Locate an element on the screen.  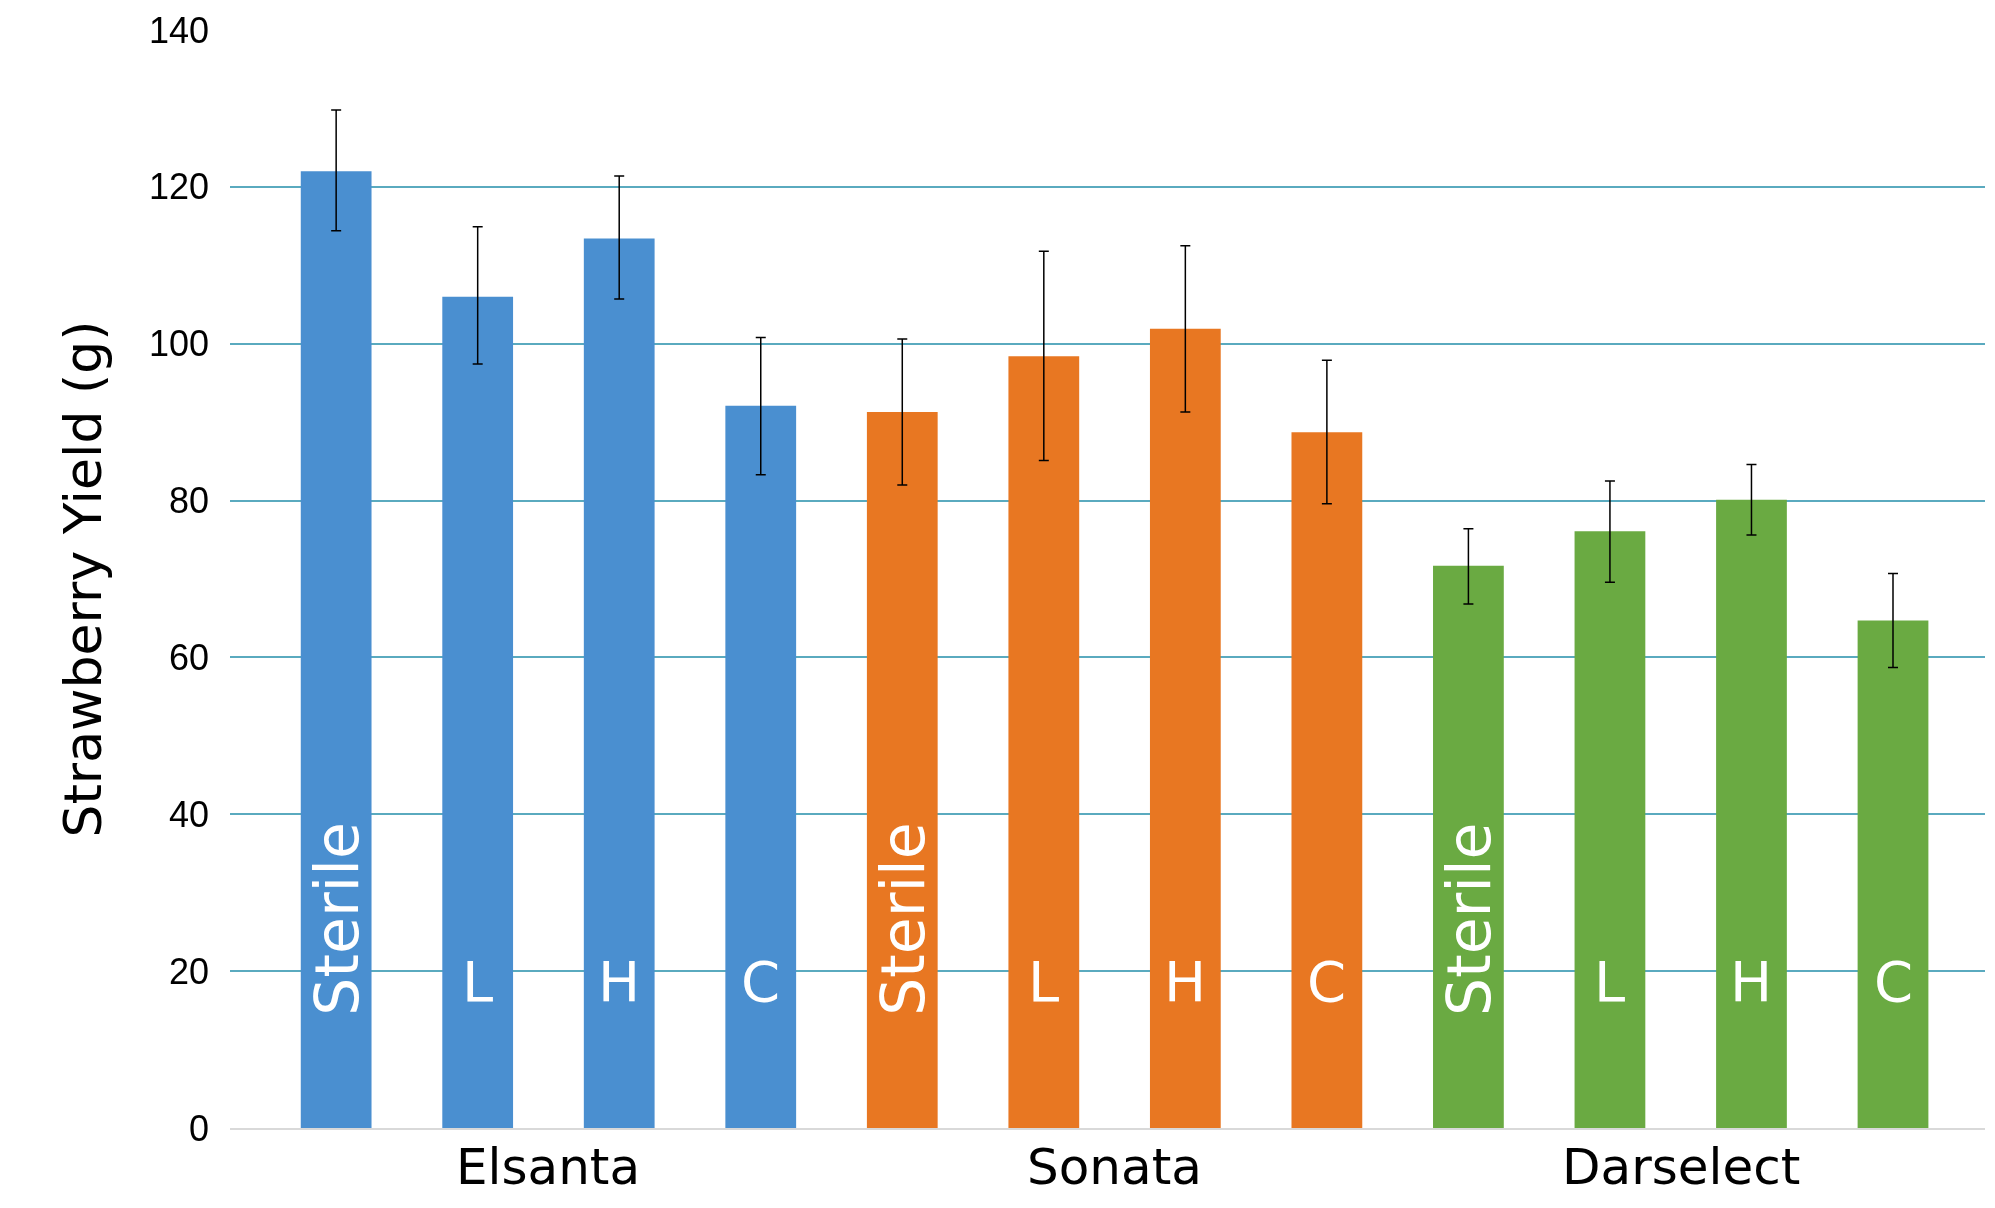
y-tick-label: 60 is located at coordinates (188, 658).